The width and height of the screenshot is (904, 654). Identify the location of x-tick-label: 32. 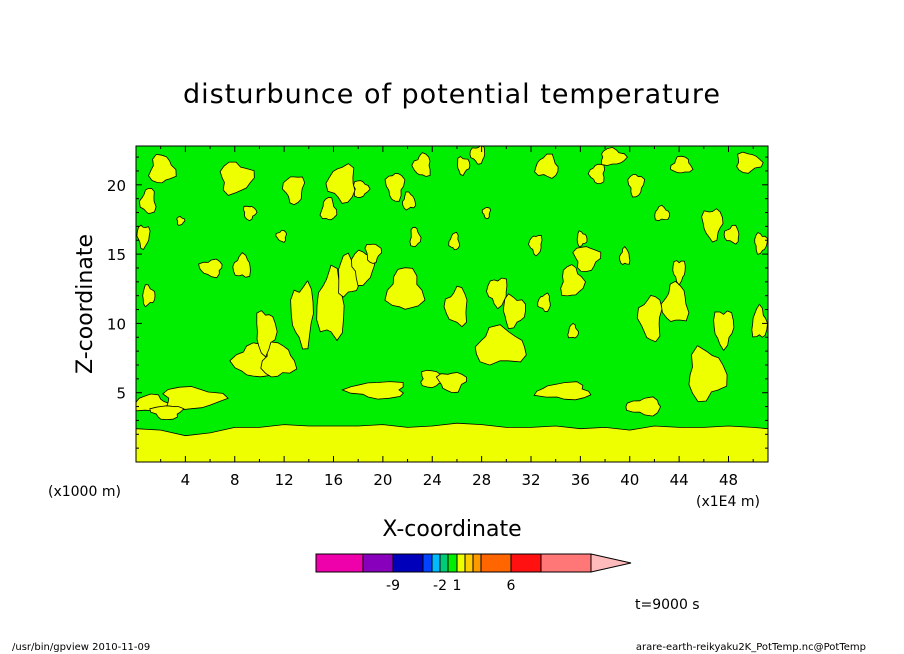
(530, 480).